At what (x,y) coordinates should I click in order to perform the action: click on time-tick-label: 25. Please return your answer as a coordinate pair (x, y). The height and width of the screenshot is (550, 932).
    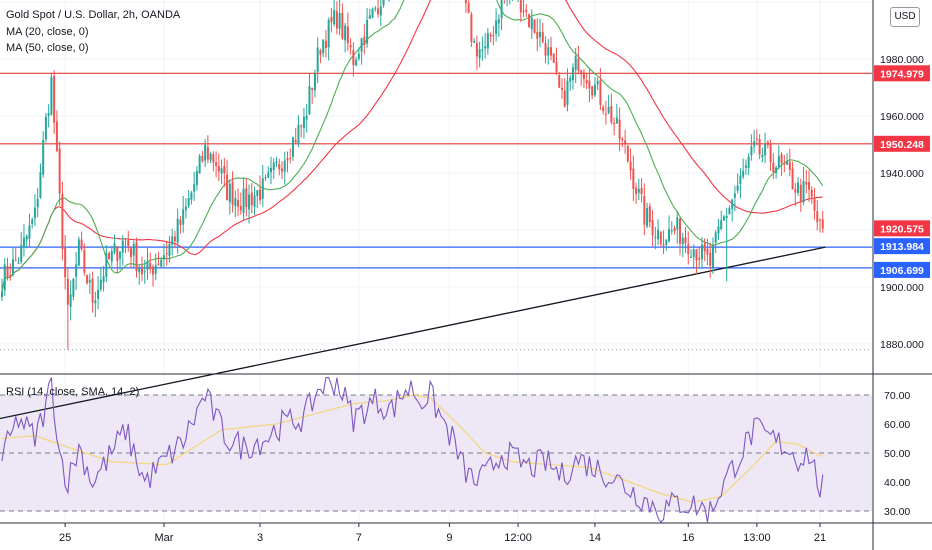
    Looking at the image, I should click on (65, 538).